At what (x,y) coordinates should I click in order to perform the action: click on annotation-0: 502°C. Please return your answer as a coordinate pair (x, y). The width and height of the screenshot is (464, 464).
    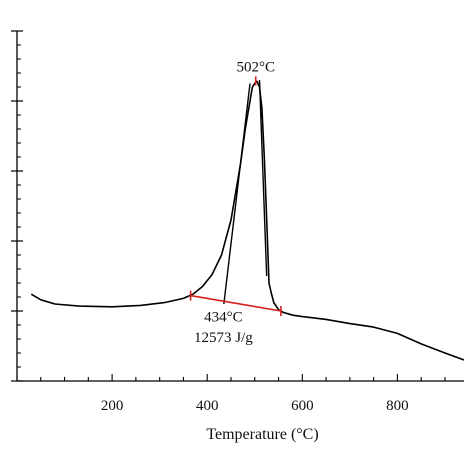
    Looking at the image, I should click on (255, 68).